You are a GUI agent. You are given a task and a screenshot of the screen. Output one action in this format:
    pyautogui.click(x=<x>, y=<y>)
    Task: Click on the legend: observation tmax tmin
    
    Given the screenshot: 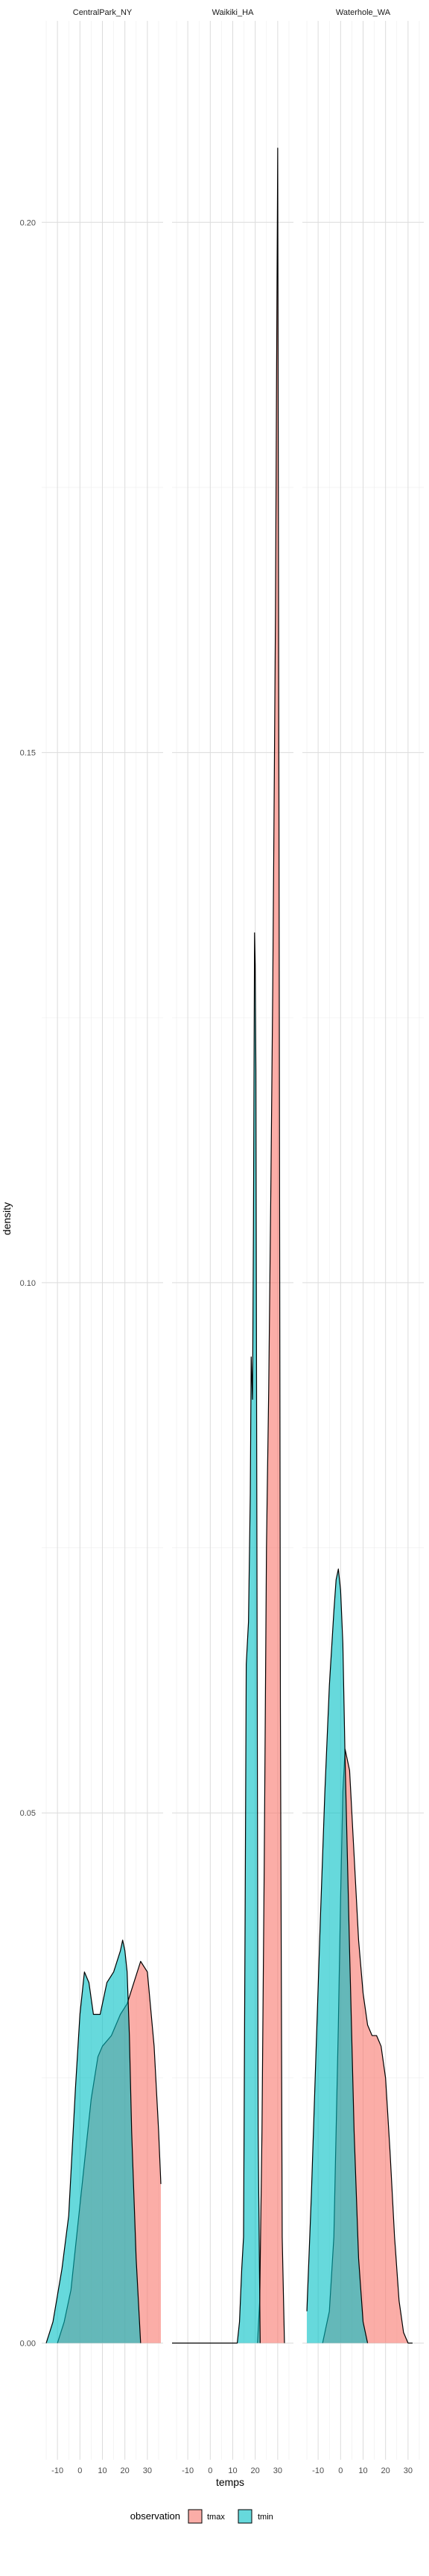 What is the action you would take?
    pyautogui.click(x=201, y=2516)
    